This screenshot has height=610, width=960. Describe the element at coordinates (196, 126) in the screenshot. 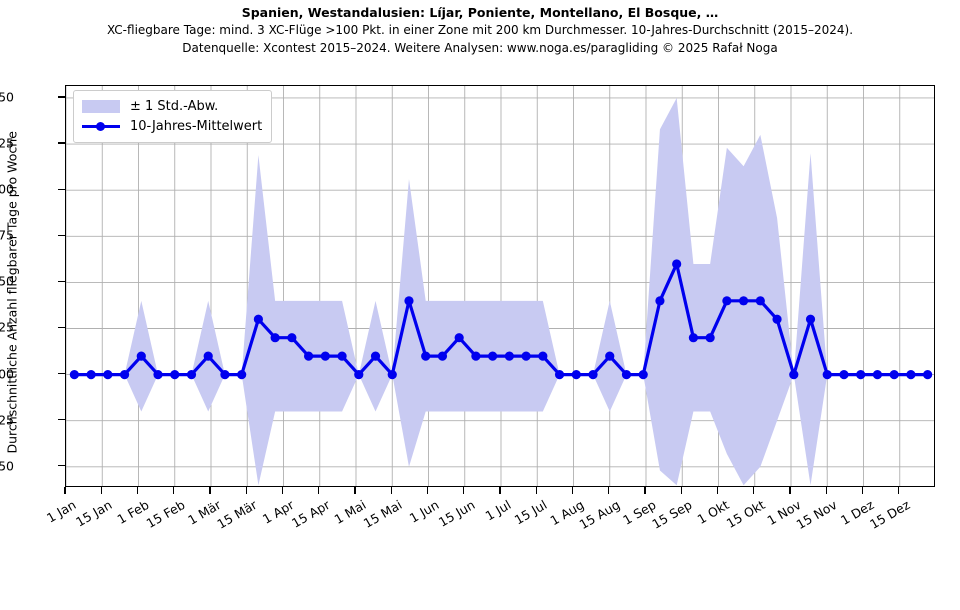

I see `legend-line-label: 10-Jahres-Mittelwert` at that location.